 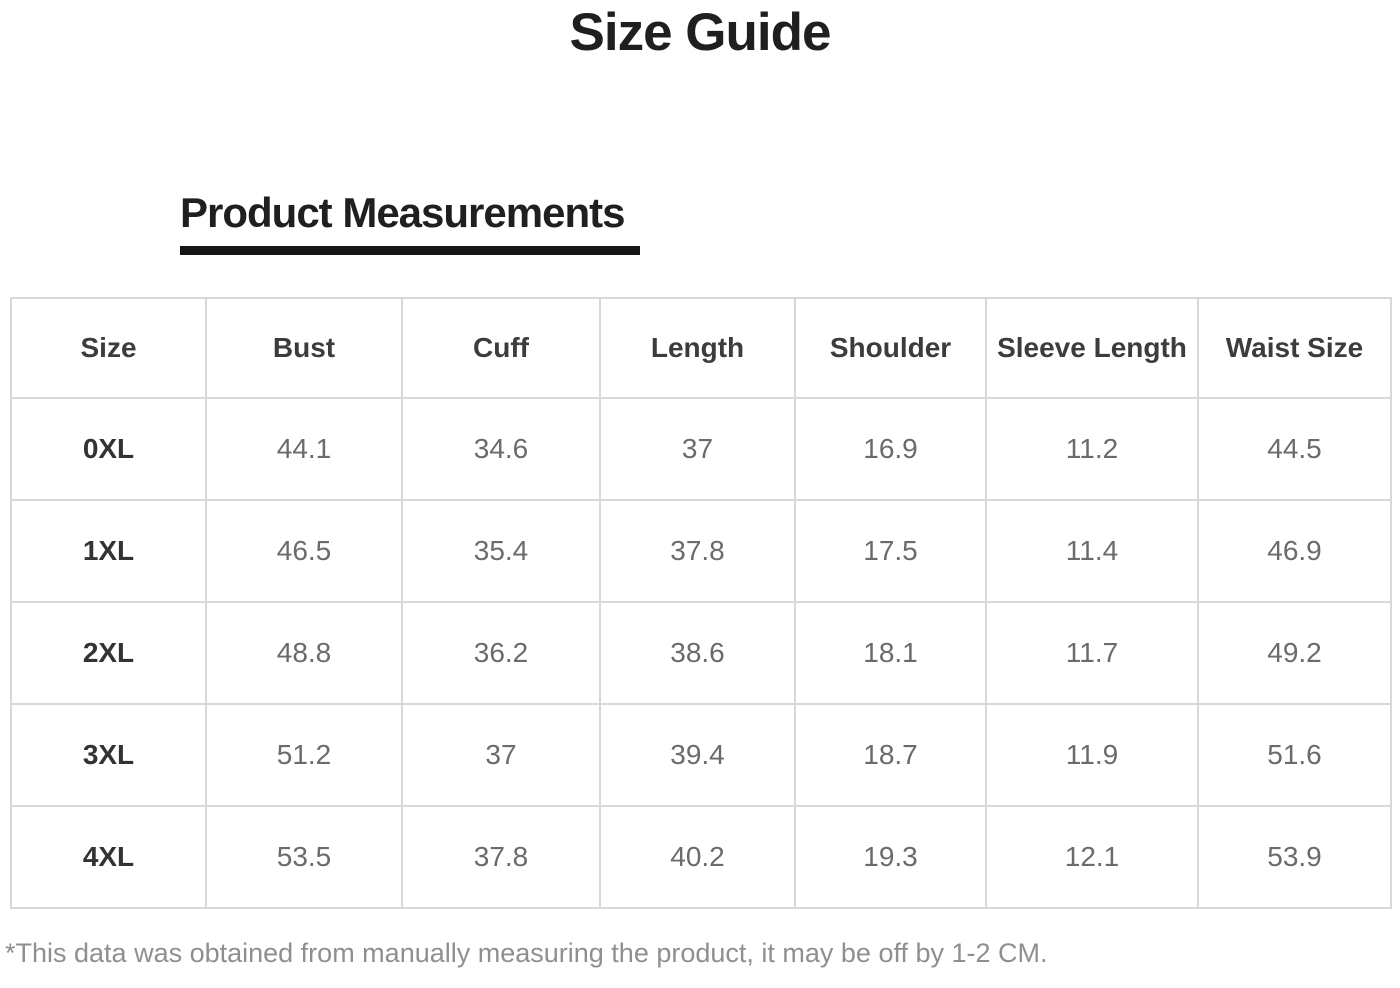 I want to click on table-row: 1XL 46.5 35.4 37.8 17.5 11.4 46.9, so click(x=701, y=551).